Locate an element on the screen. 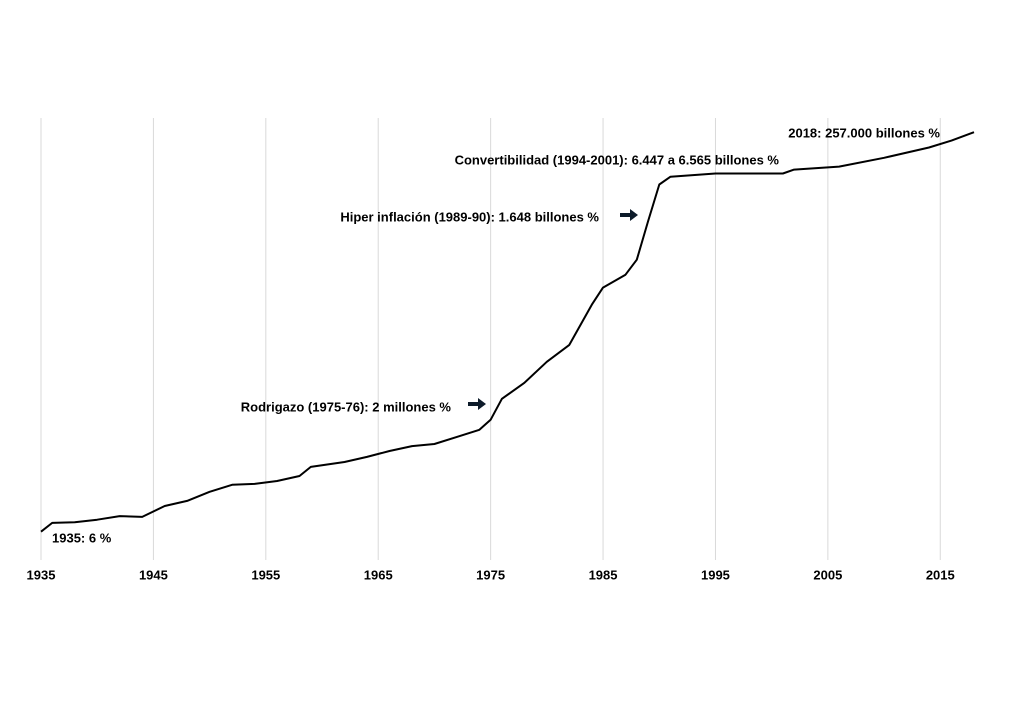  x-tick-label: 1995 is located at coordinates (715, 574).